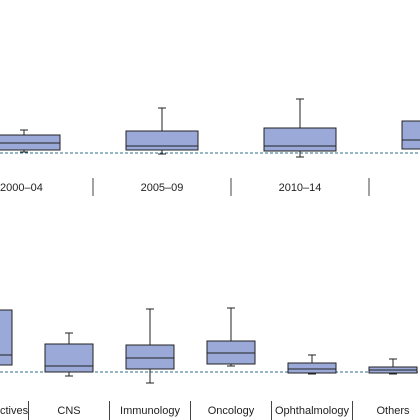 This screenshot has height=420, width=420. Describe the element at coordinates (14, 411) in the screenshot. I see `x-tick-label: ctives` at that location.